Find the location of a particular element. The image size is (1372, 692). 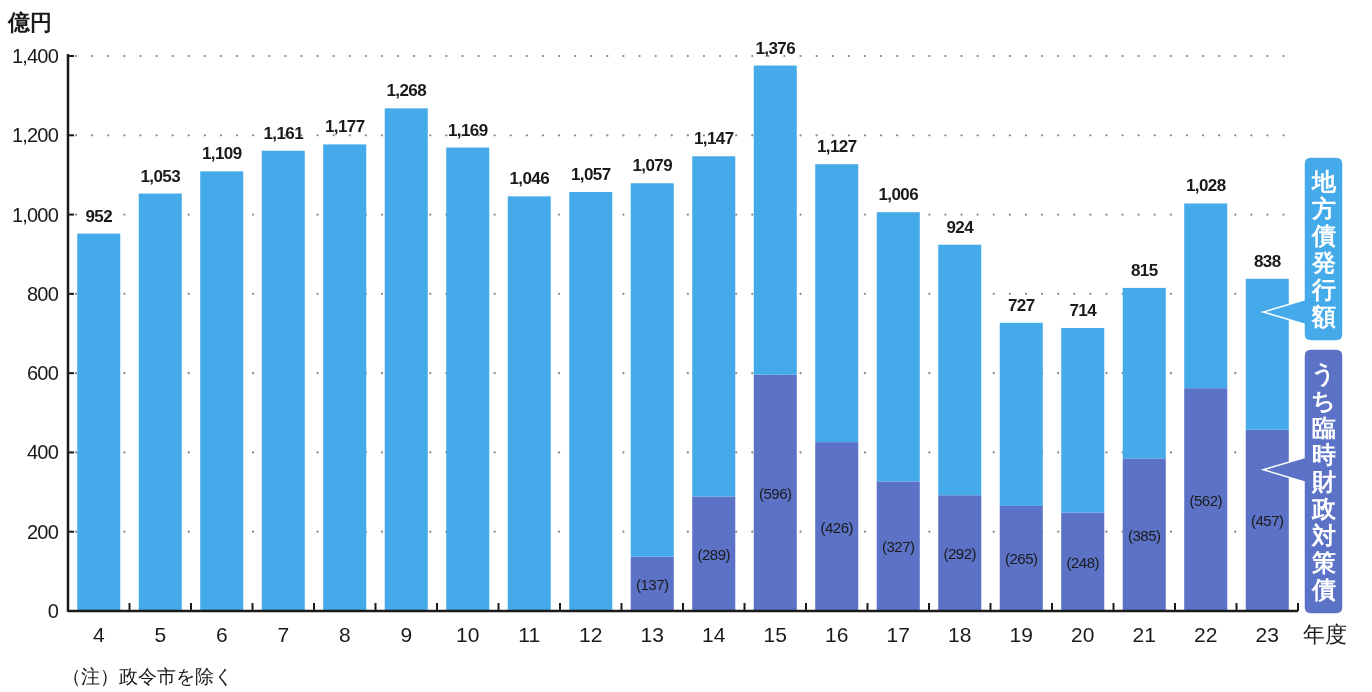

y-tick-label: 800 is located at coordinates (43, 293).